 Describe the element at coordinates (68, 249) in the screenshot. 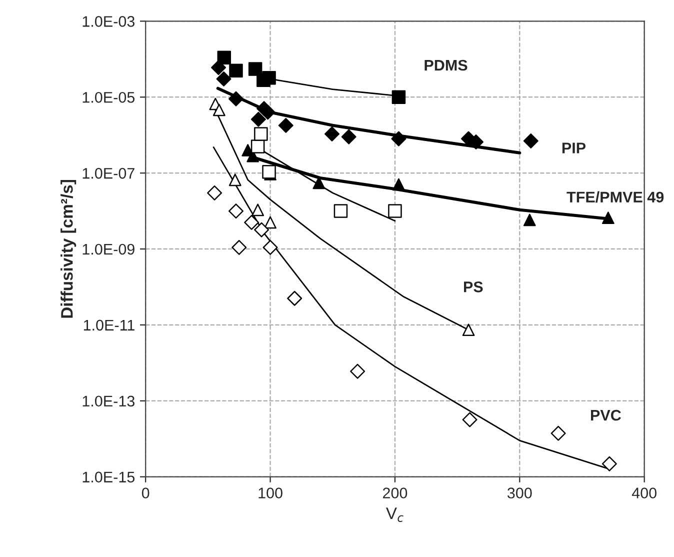

I see `y-axis-title: Diffusivity [cm²/s]` at that location.